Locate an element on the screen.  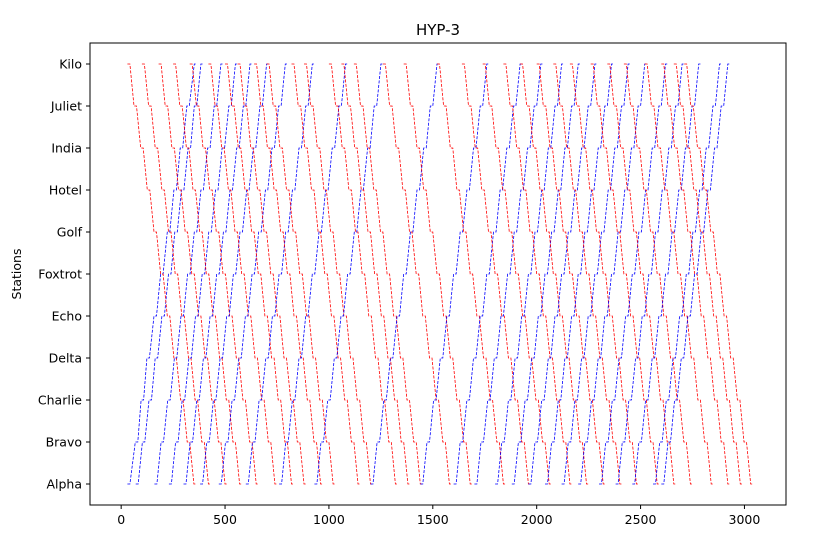
y-tick-label-charlie: Charlie is located at coordinates (60, 400).